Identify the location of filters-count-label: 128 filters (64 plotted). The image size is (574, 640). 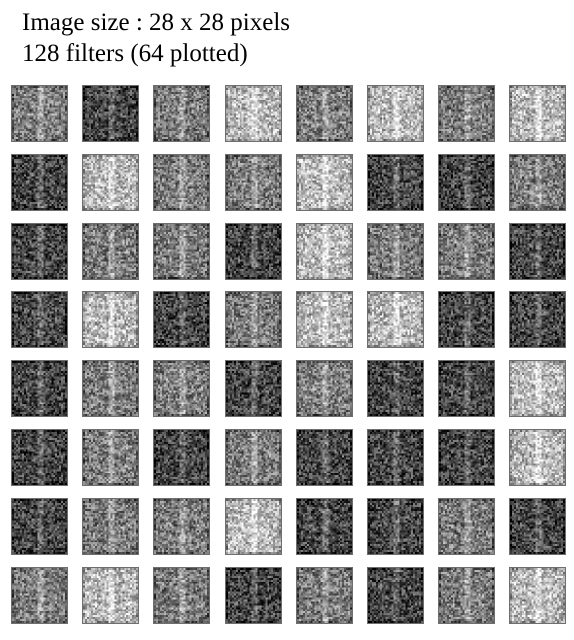
(156, 53).